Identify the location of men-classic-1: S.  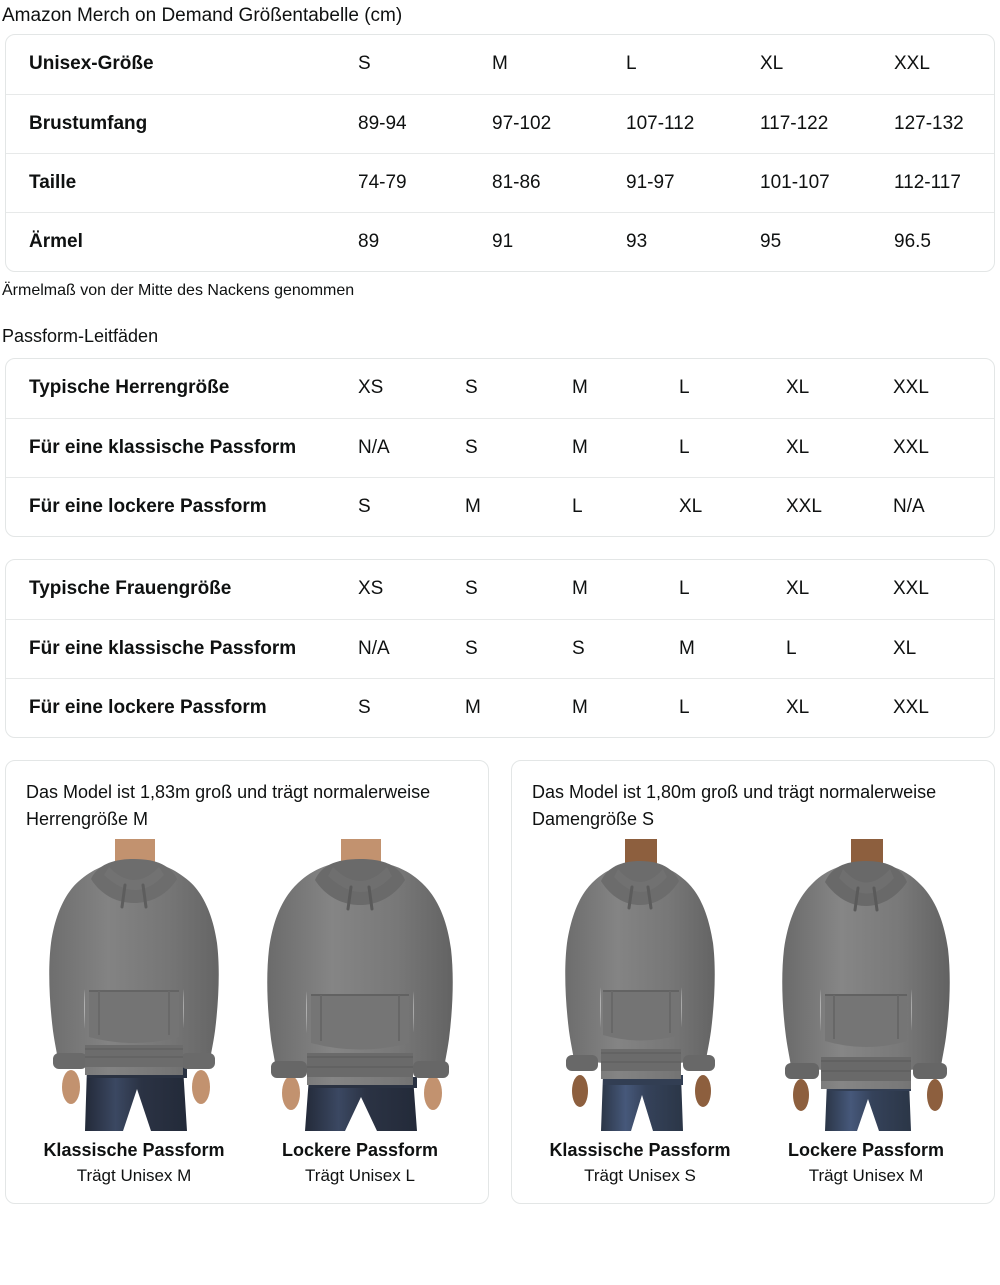
(518, 447).